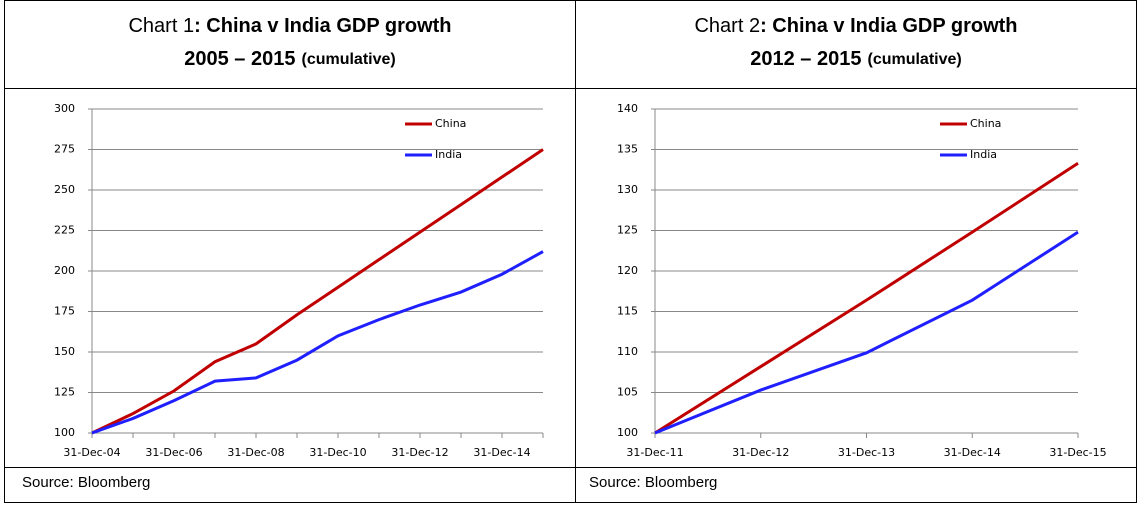 The width and height of the screenshot is (1142, 511). I want to click on y-tick-label: 300, so click(64, 108).